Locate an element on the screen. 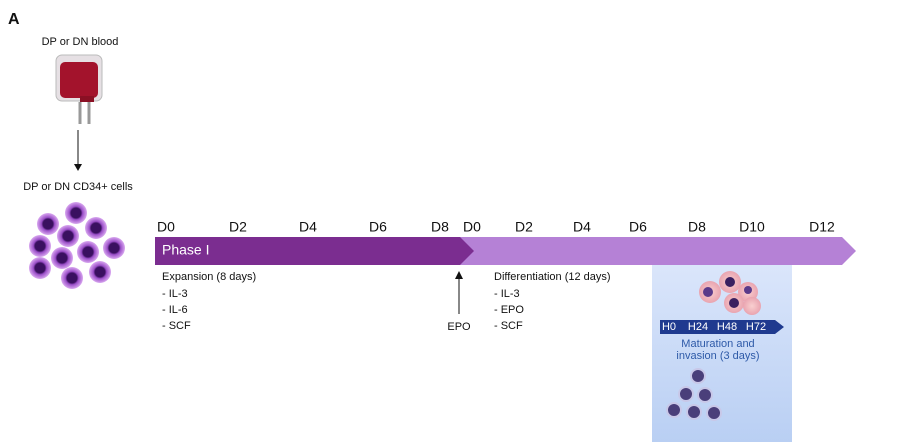  phase2-arrow is located at coordinates (658, 251).